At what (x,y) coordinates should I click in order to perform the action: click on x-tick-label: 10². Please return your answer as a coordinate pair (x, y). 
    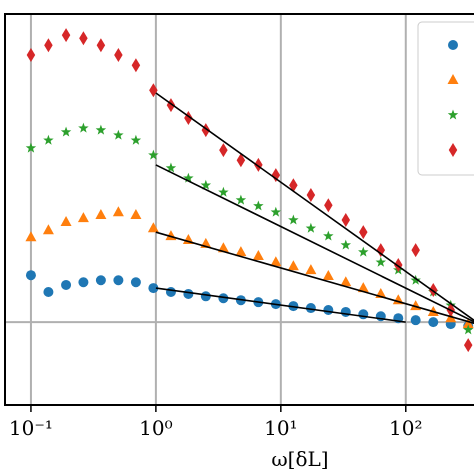
    Looking at the image, I should click on (405, 428).